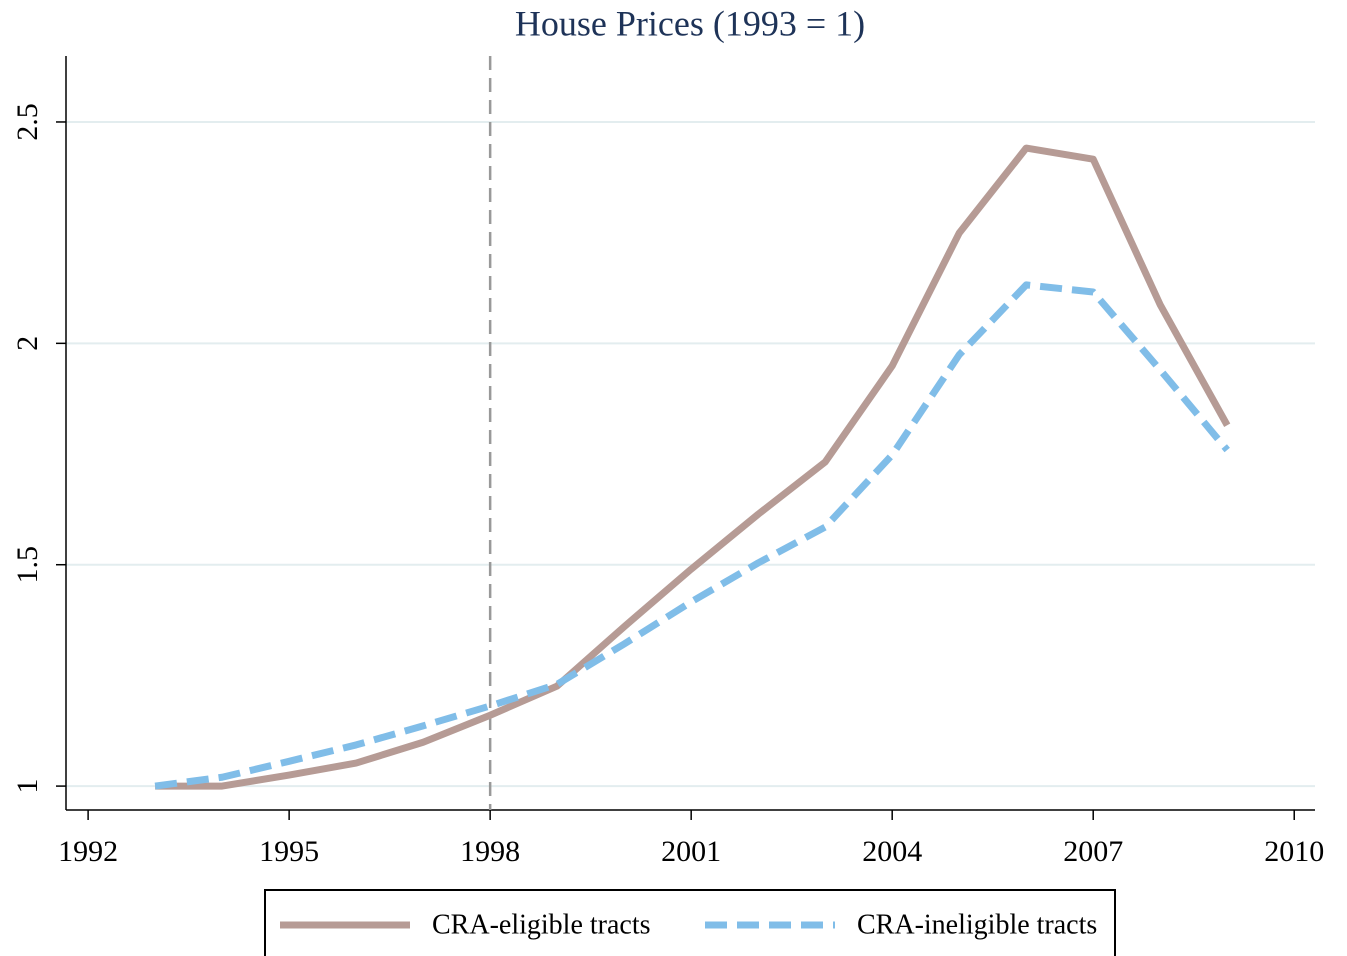 The width and height of the screenshot is (1347, 956). I want to click on legend-box, so click(690, 922).